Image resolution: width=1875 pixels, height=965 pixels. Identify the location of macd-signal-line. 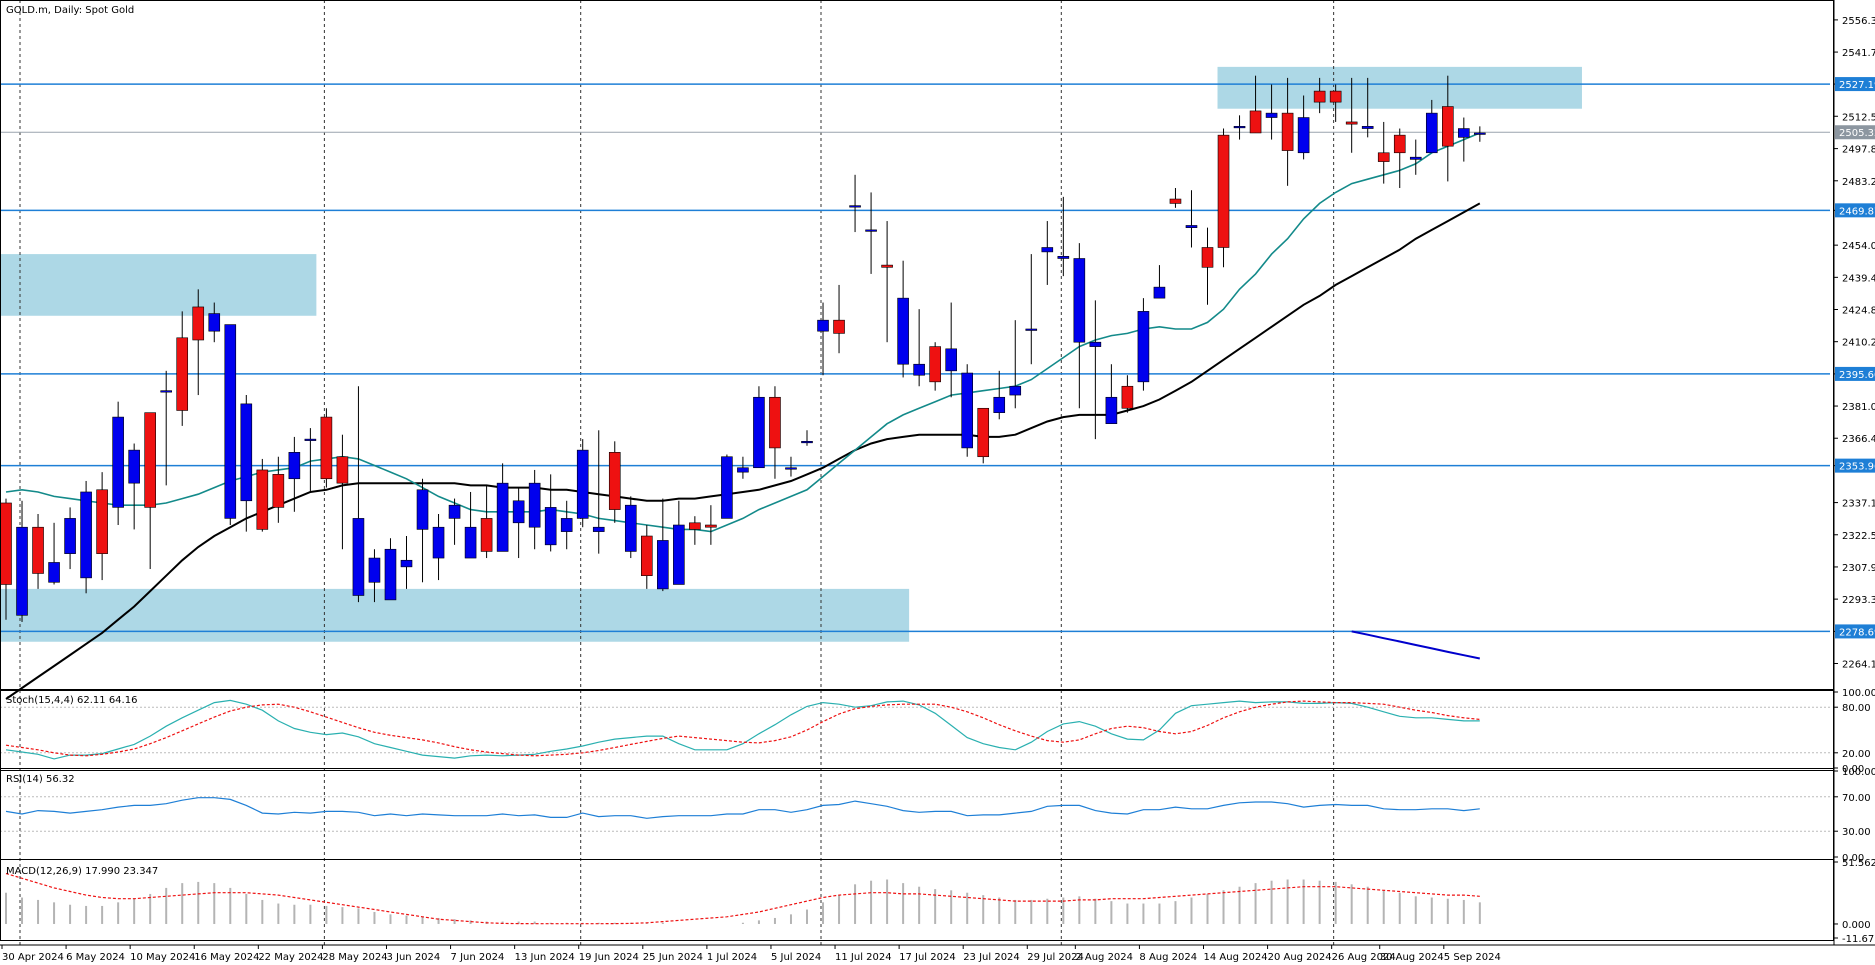
(742, 898).